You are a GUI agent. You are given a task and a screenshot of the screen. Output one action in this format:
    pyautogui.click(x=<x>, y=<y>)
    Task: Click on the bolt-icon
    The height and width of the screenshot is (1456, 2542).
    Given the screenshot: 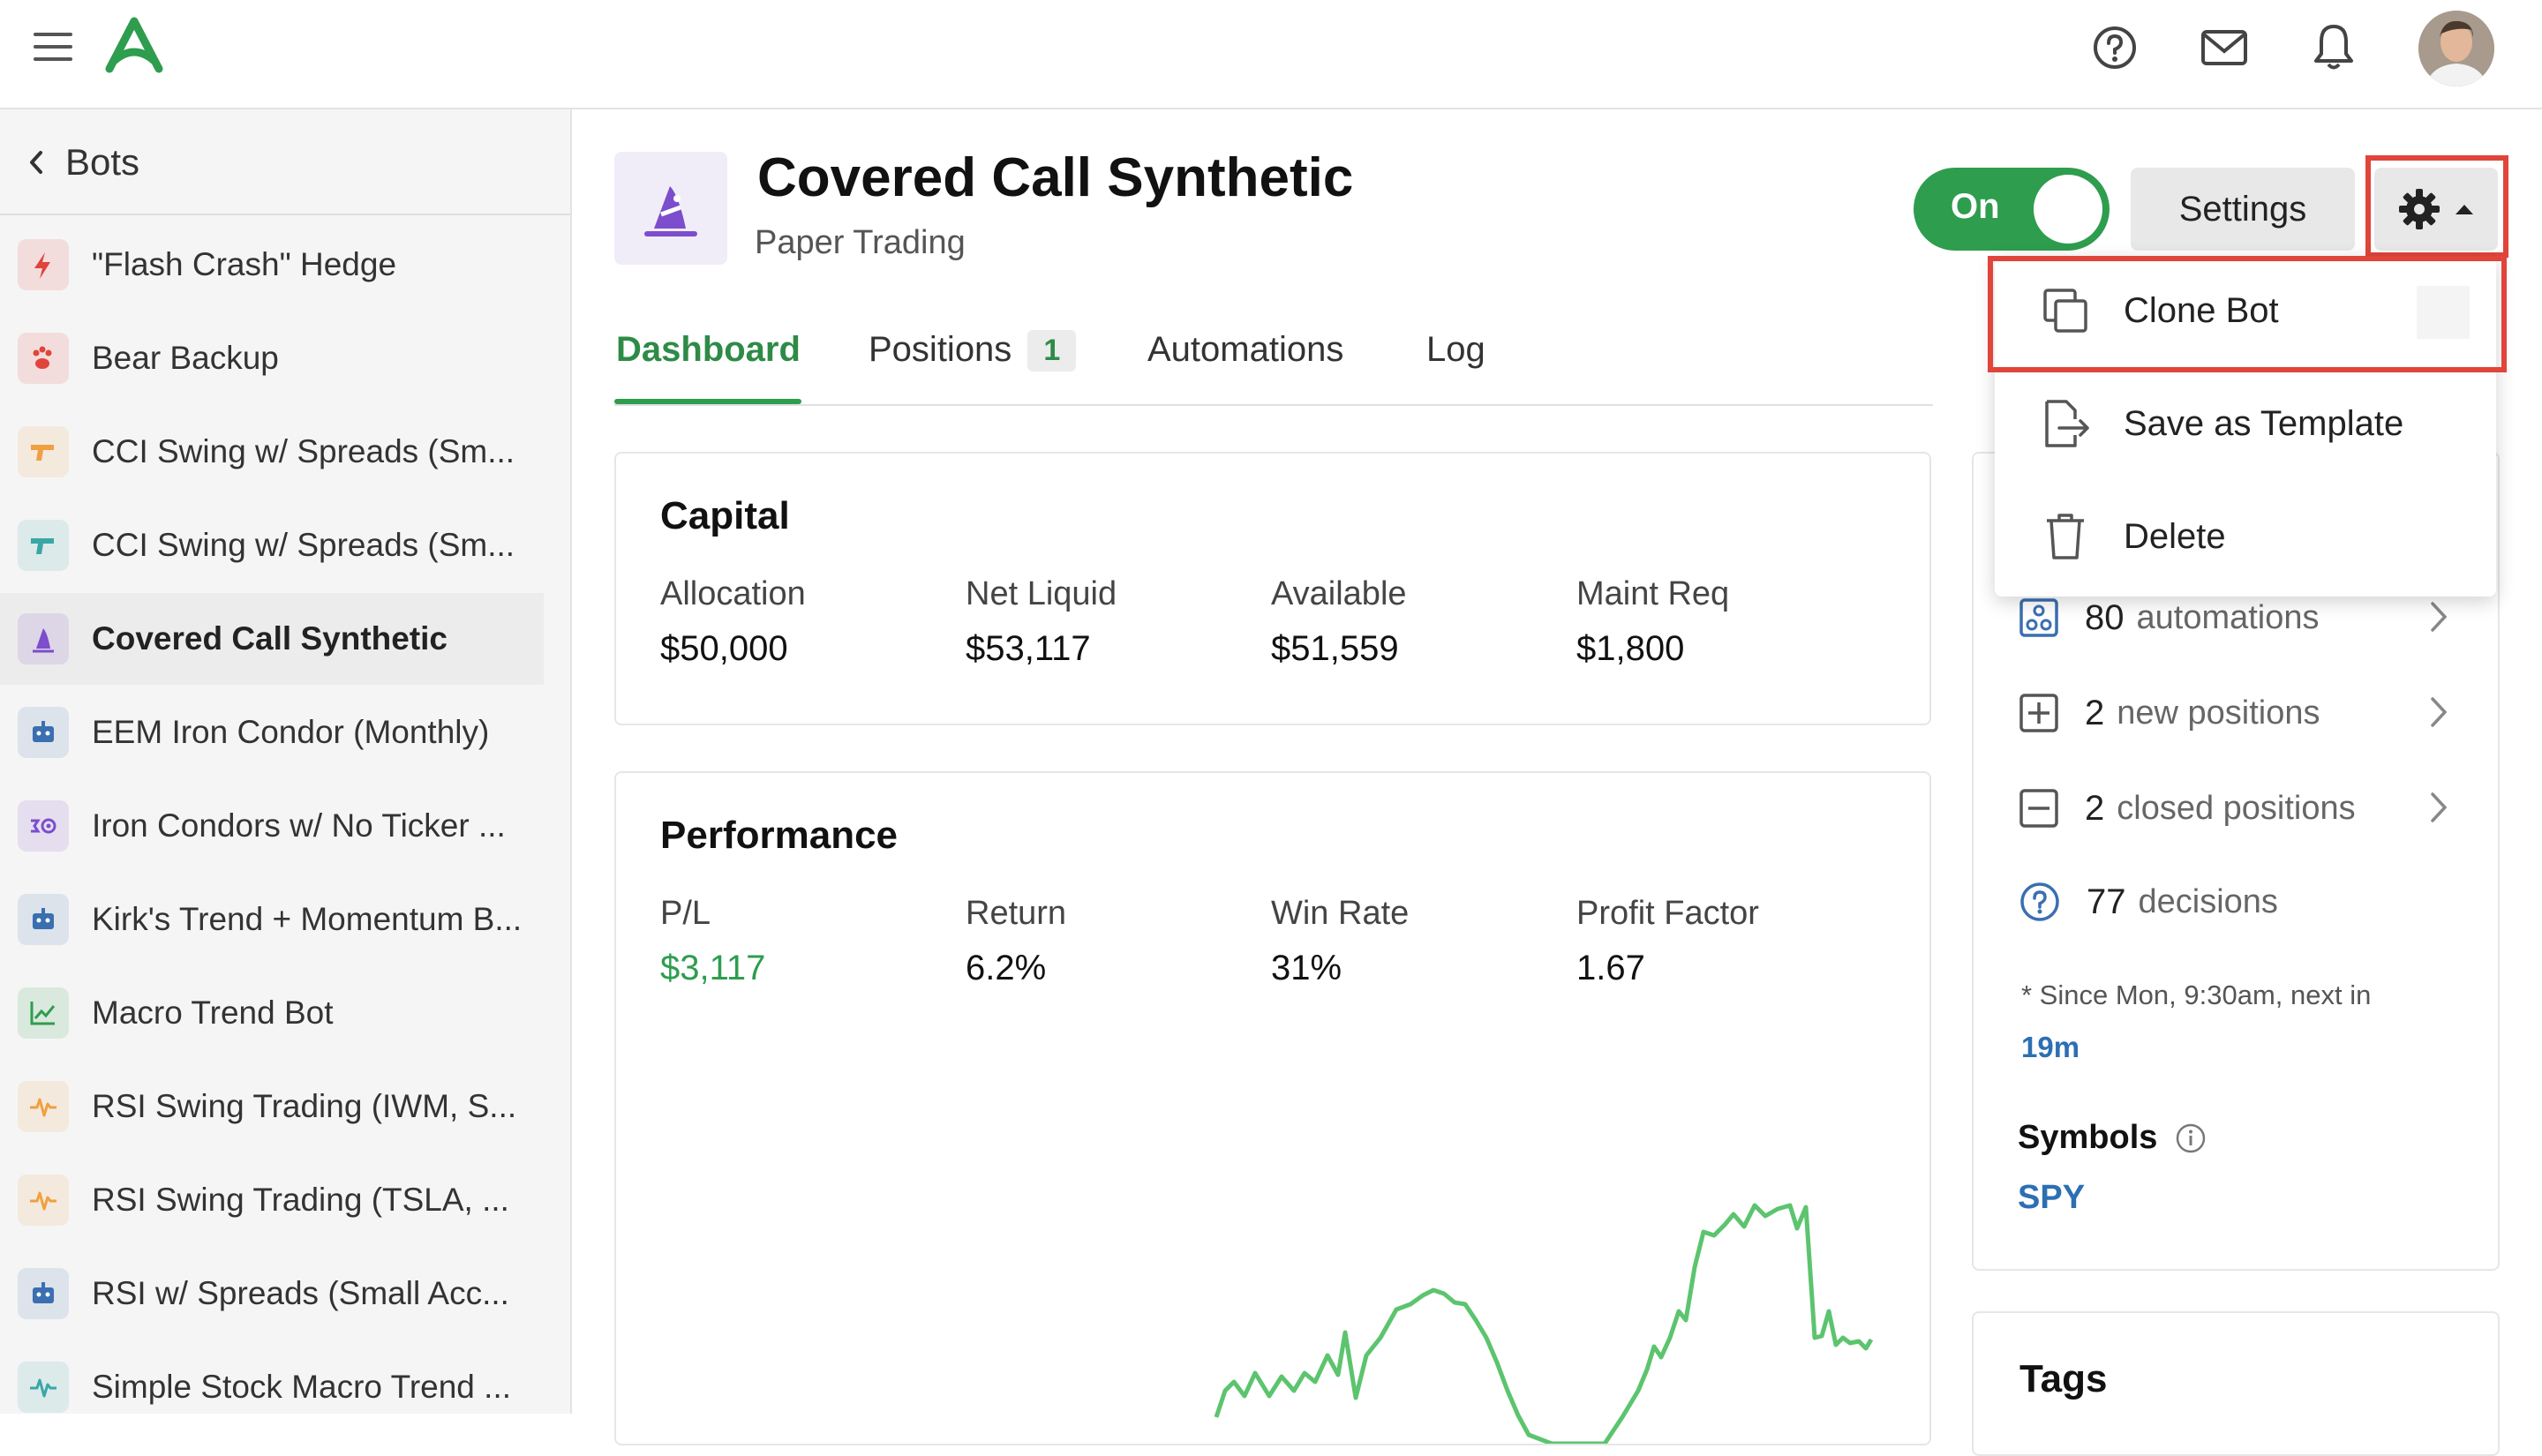 What is the action you would take?
    pyautogui.click(x=43, y=264)
    